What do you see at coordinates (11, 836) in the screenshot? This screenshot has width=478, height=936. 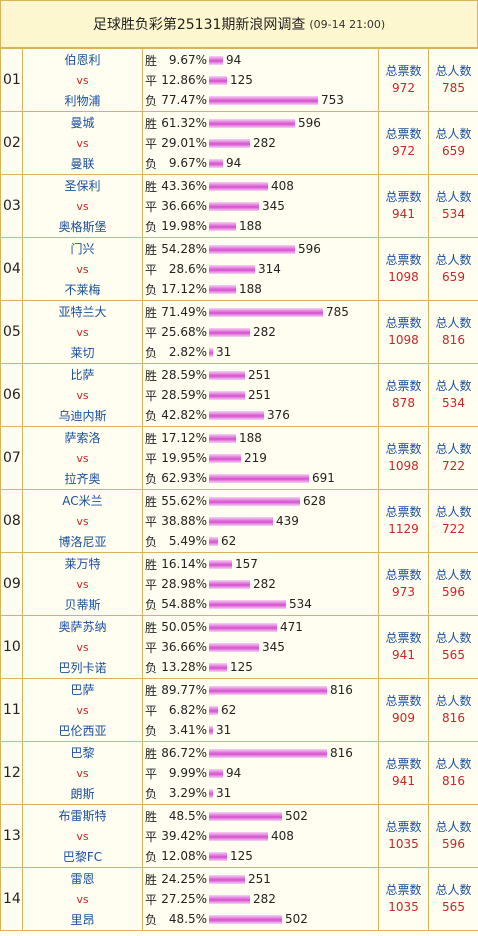 I see `match-number: 13` at bounding box center [11, 836].